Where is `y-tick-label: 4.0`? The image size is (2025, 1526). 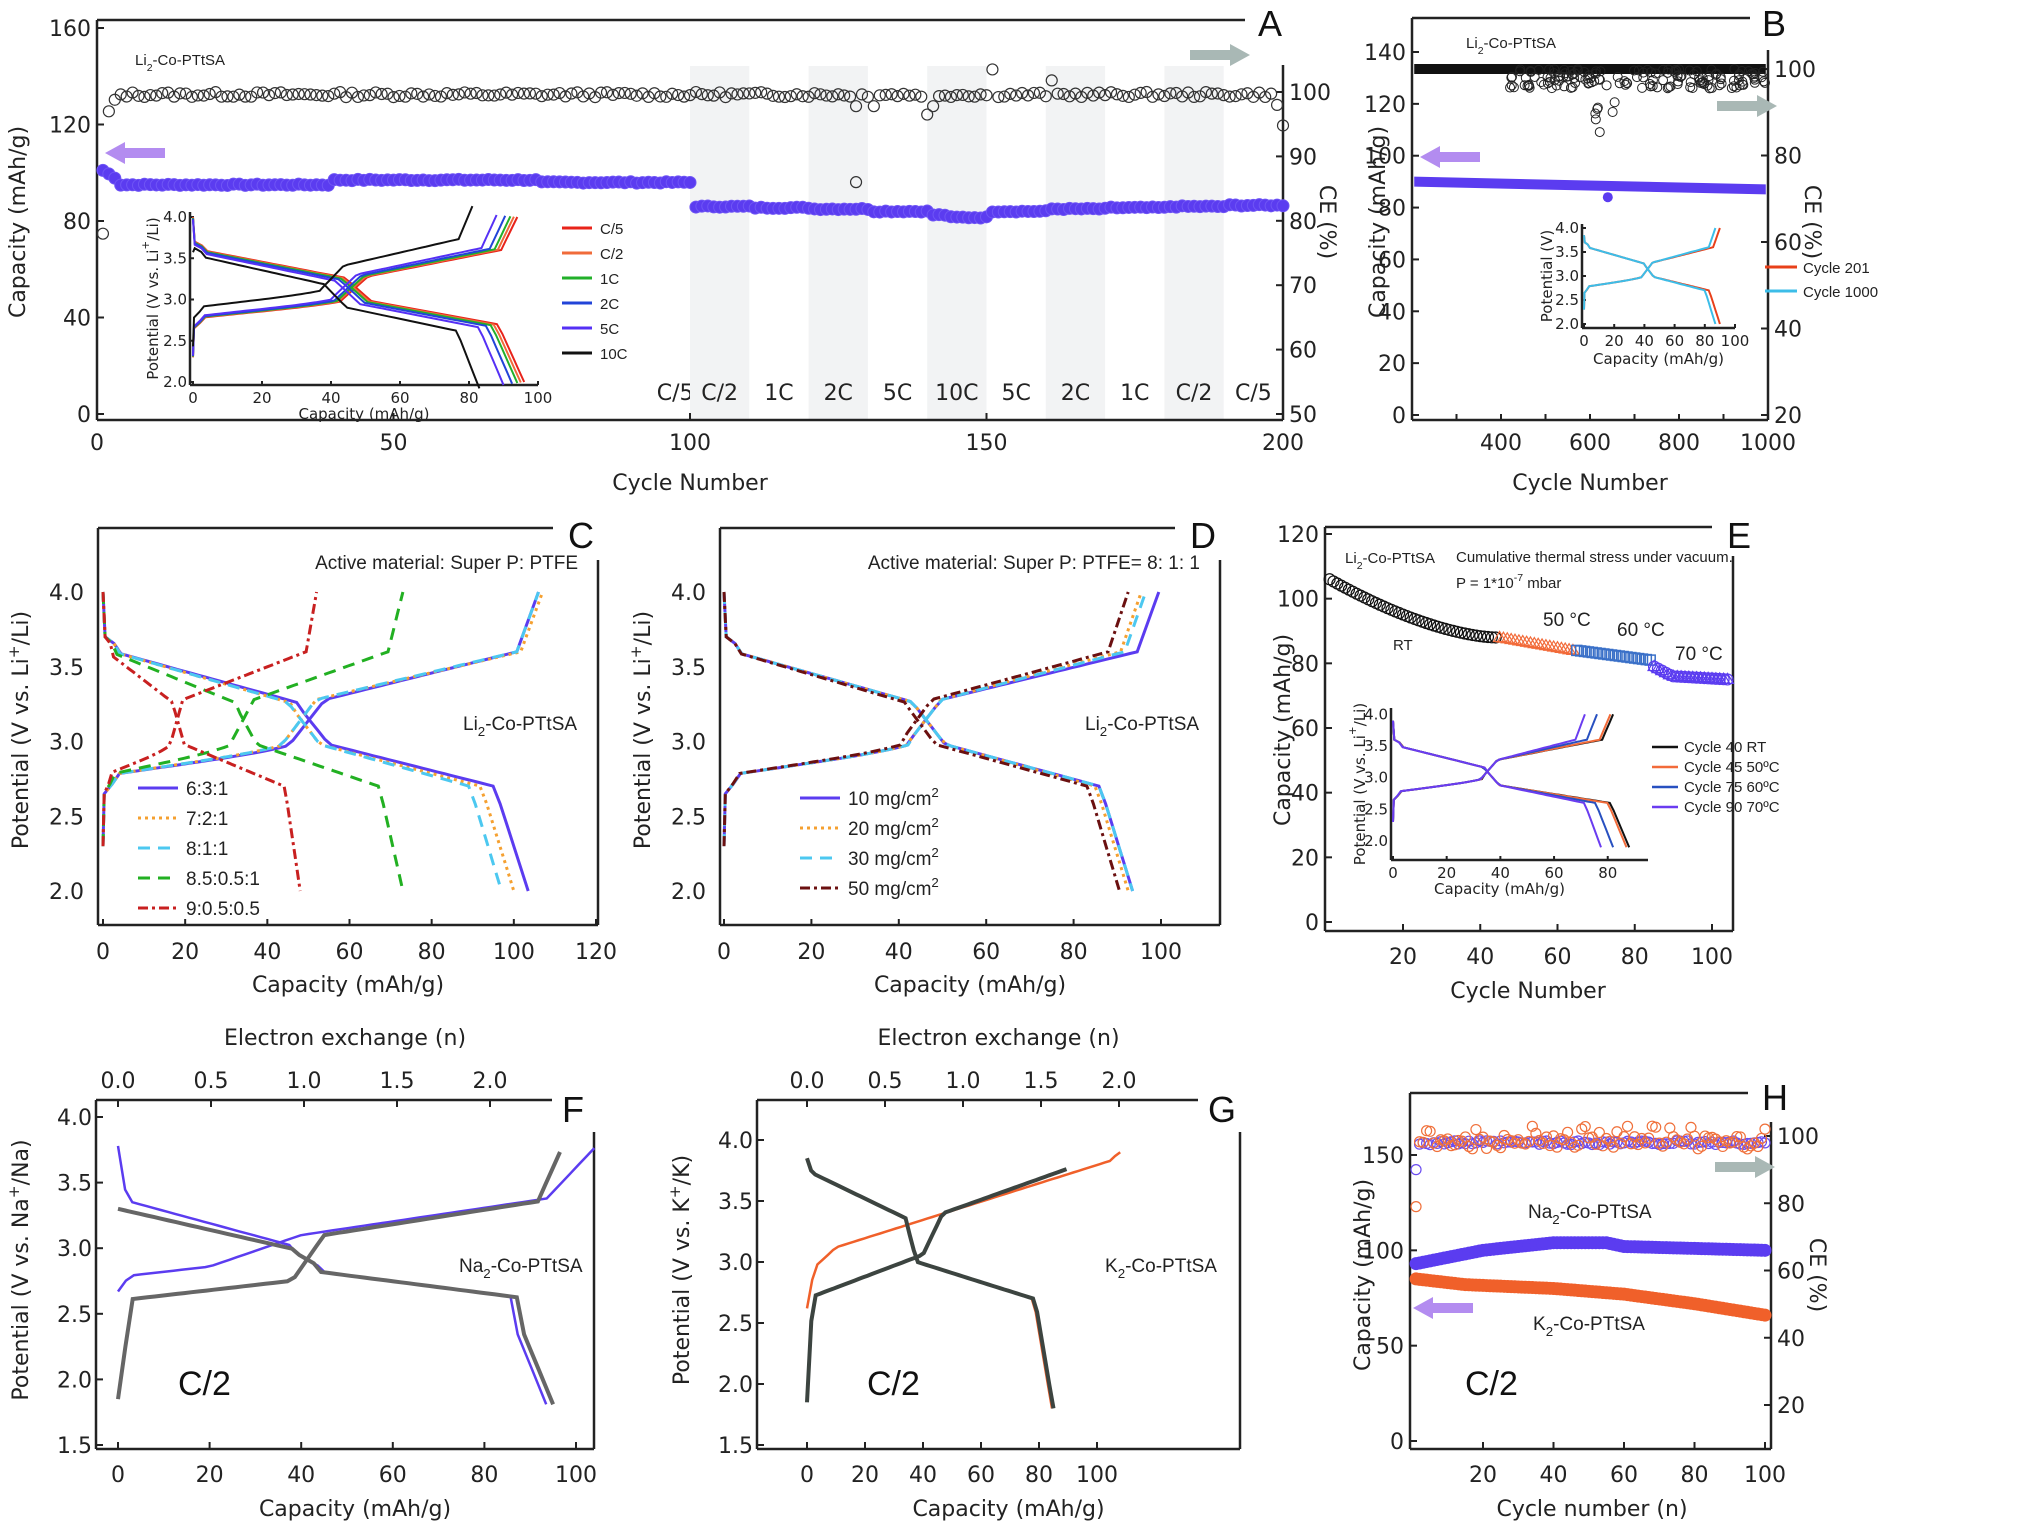
y-tick-label: 4.0 is located at coordinates (74, 1118).